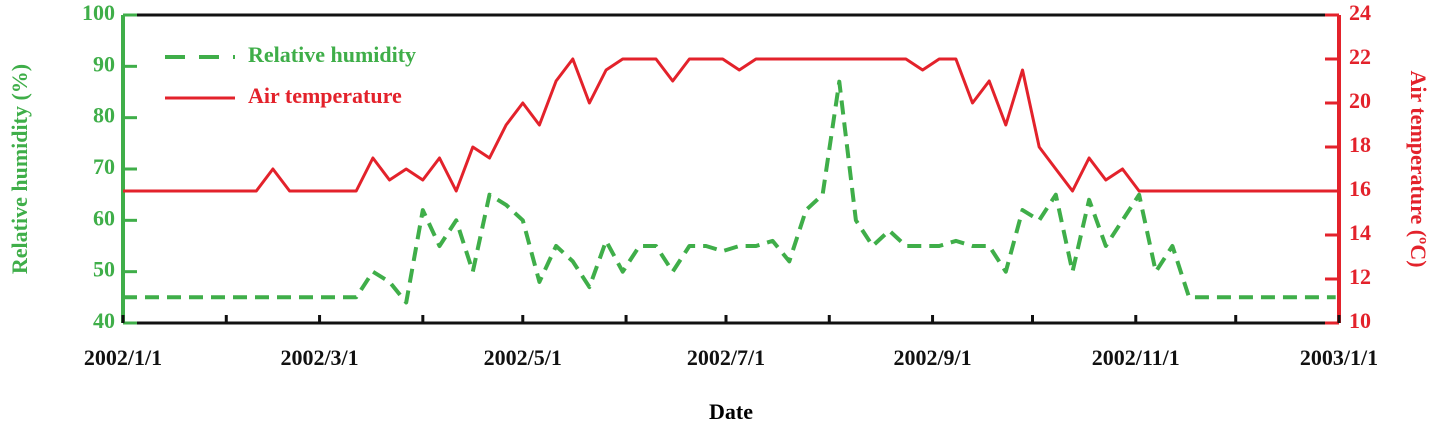  I want to click on y2-tick-label: 24, so click(1360, 12).